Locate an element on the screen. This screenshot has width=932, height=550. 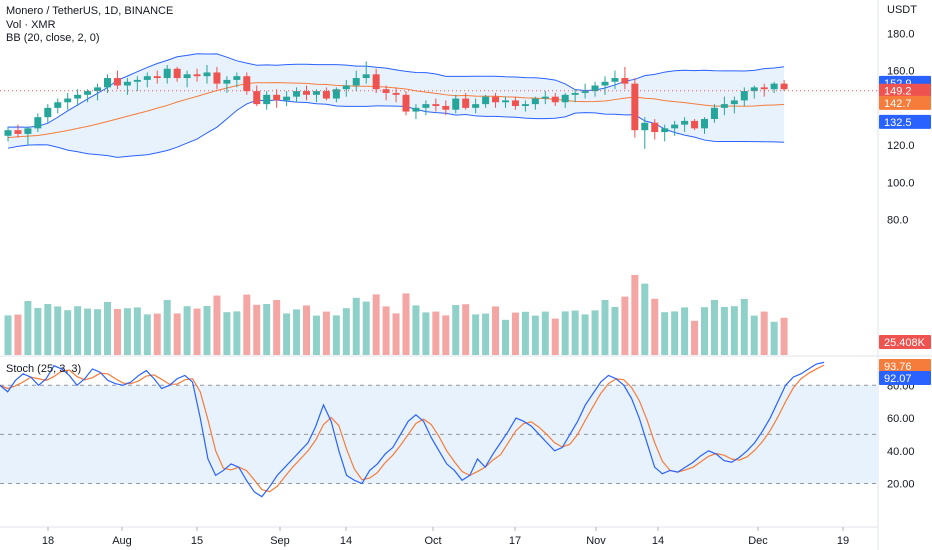
stoch-d-tag: 93.76 is located at coordinates (898, 367).